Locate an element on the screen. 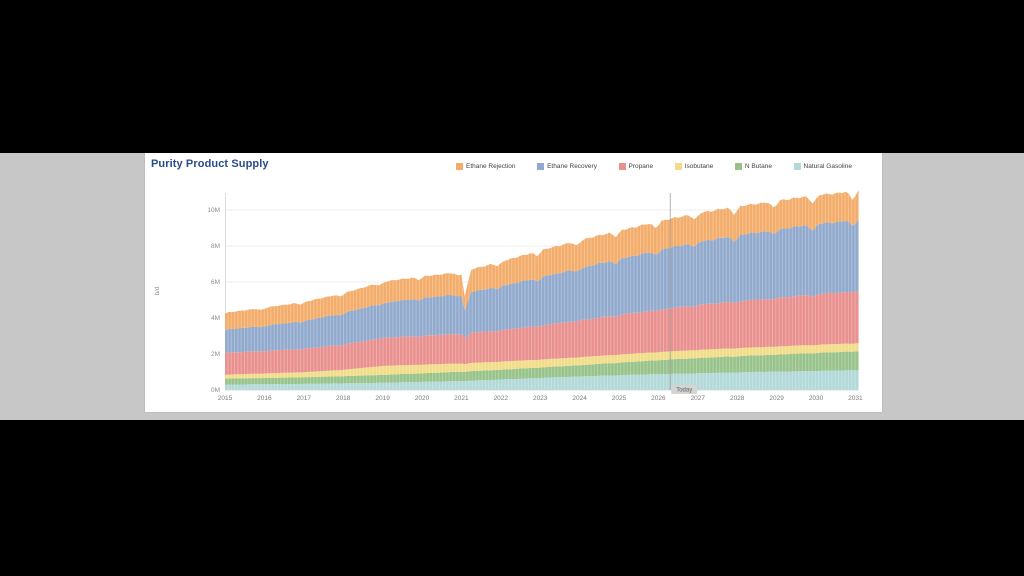 This screenshot has height=576, width=1024. x-axis-tick-label: 2025 is located at coordinates (619, 398).